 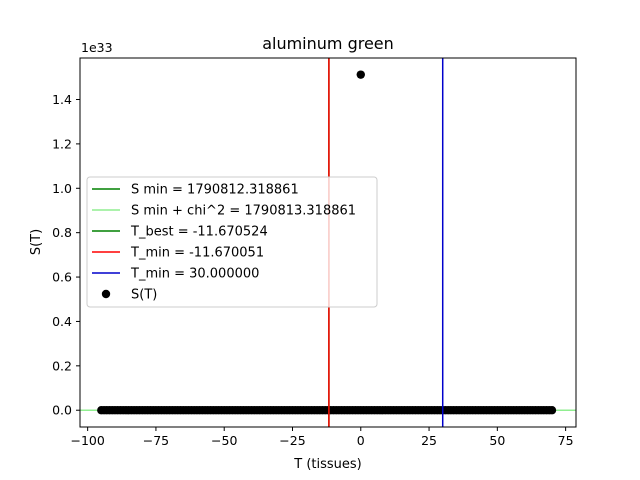 I want to click on x-tick-label: −75, so click(x=156, y=440).